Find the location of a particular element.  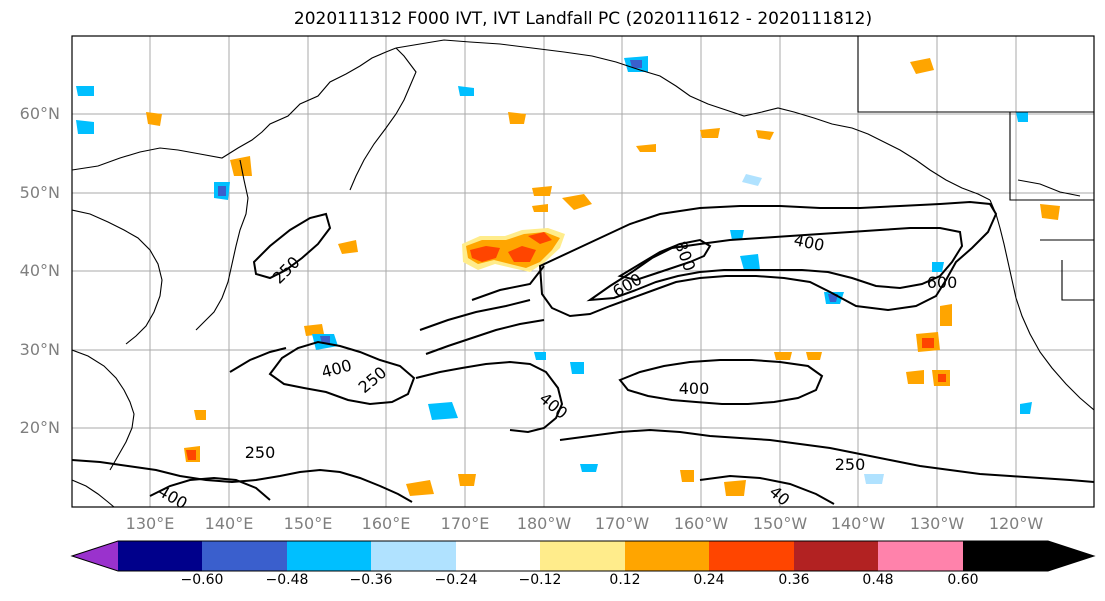

contour-250-southwest is located at coordinates (242, 481).